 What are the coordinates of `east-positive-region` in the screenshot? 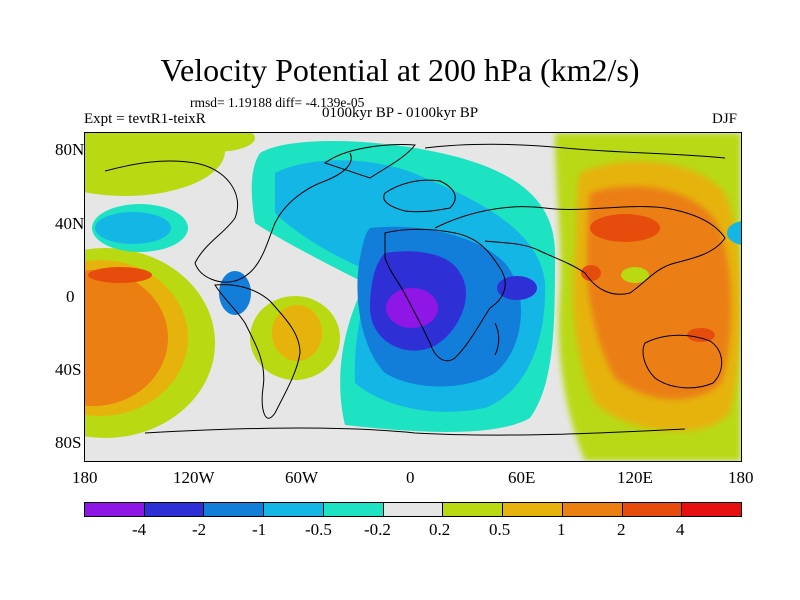 It's located at (648, 297).